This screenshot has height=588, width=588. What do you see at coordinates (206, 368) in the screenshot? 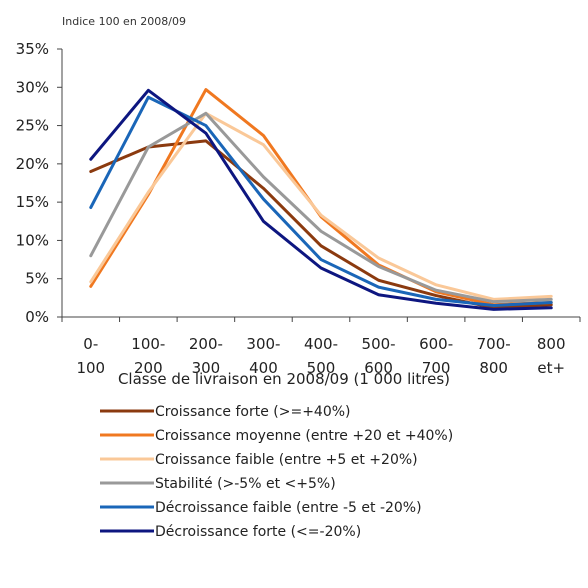
I see `x-tick-label-line: 300` at bounding box center [206, 368].